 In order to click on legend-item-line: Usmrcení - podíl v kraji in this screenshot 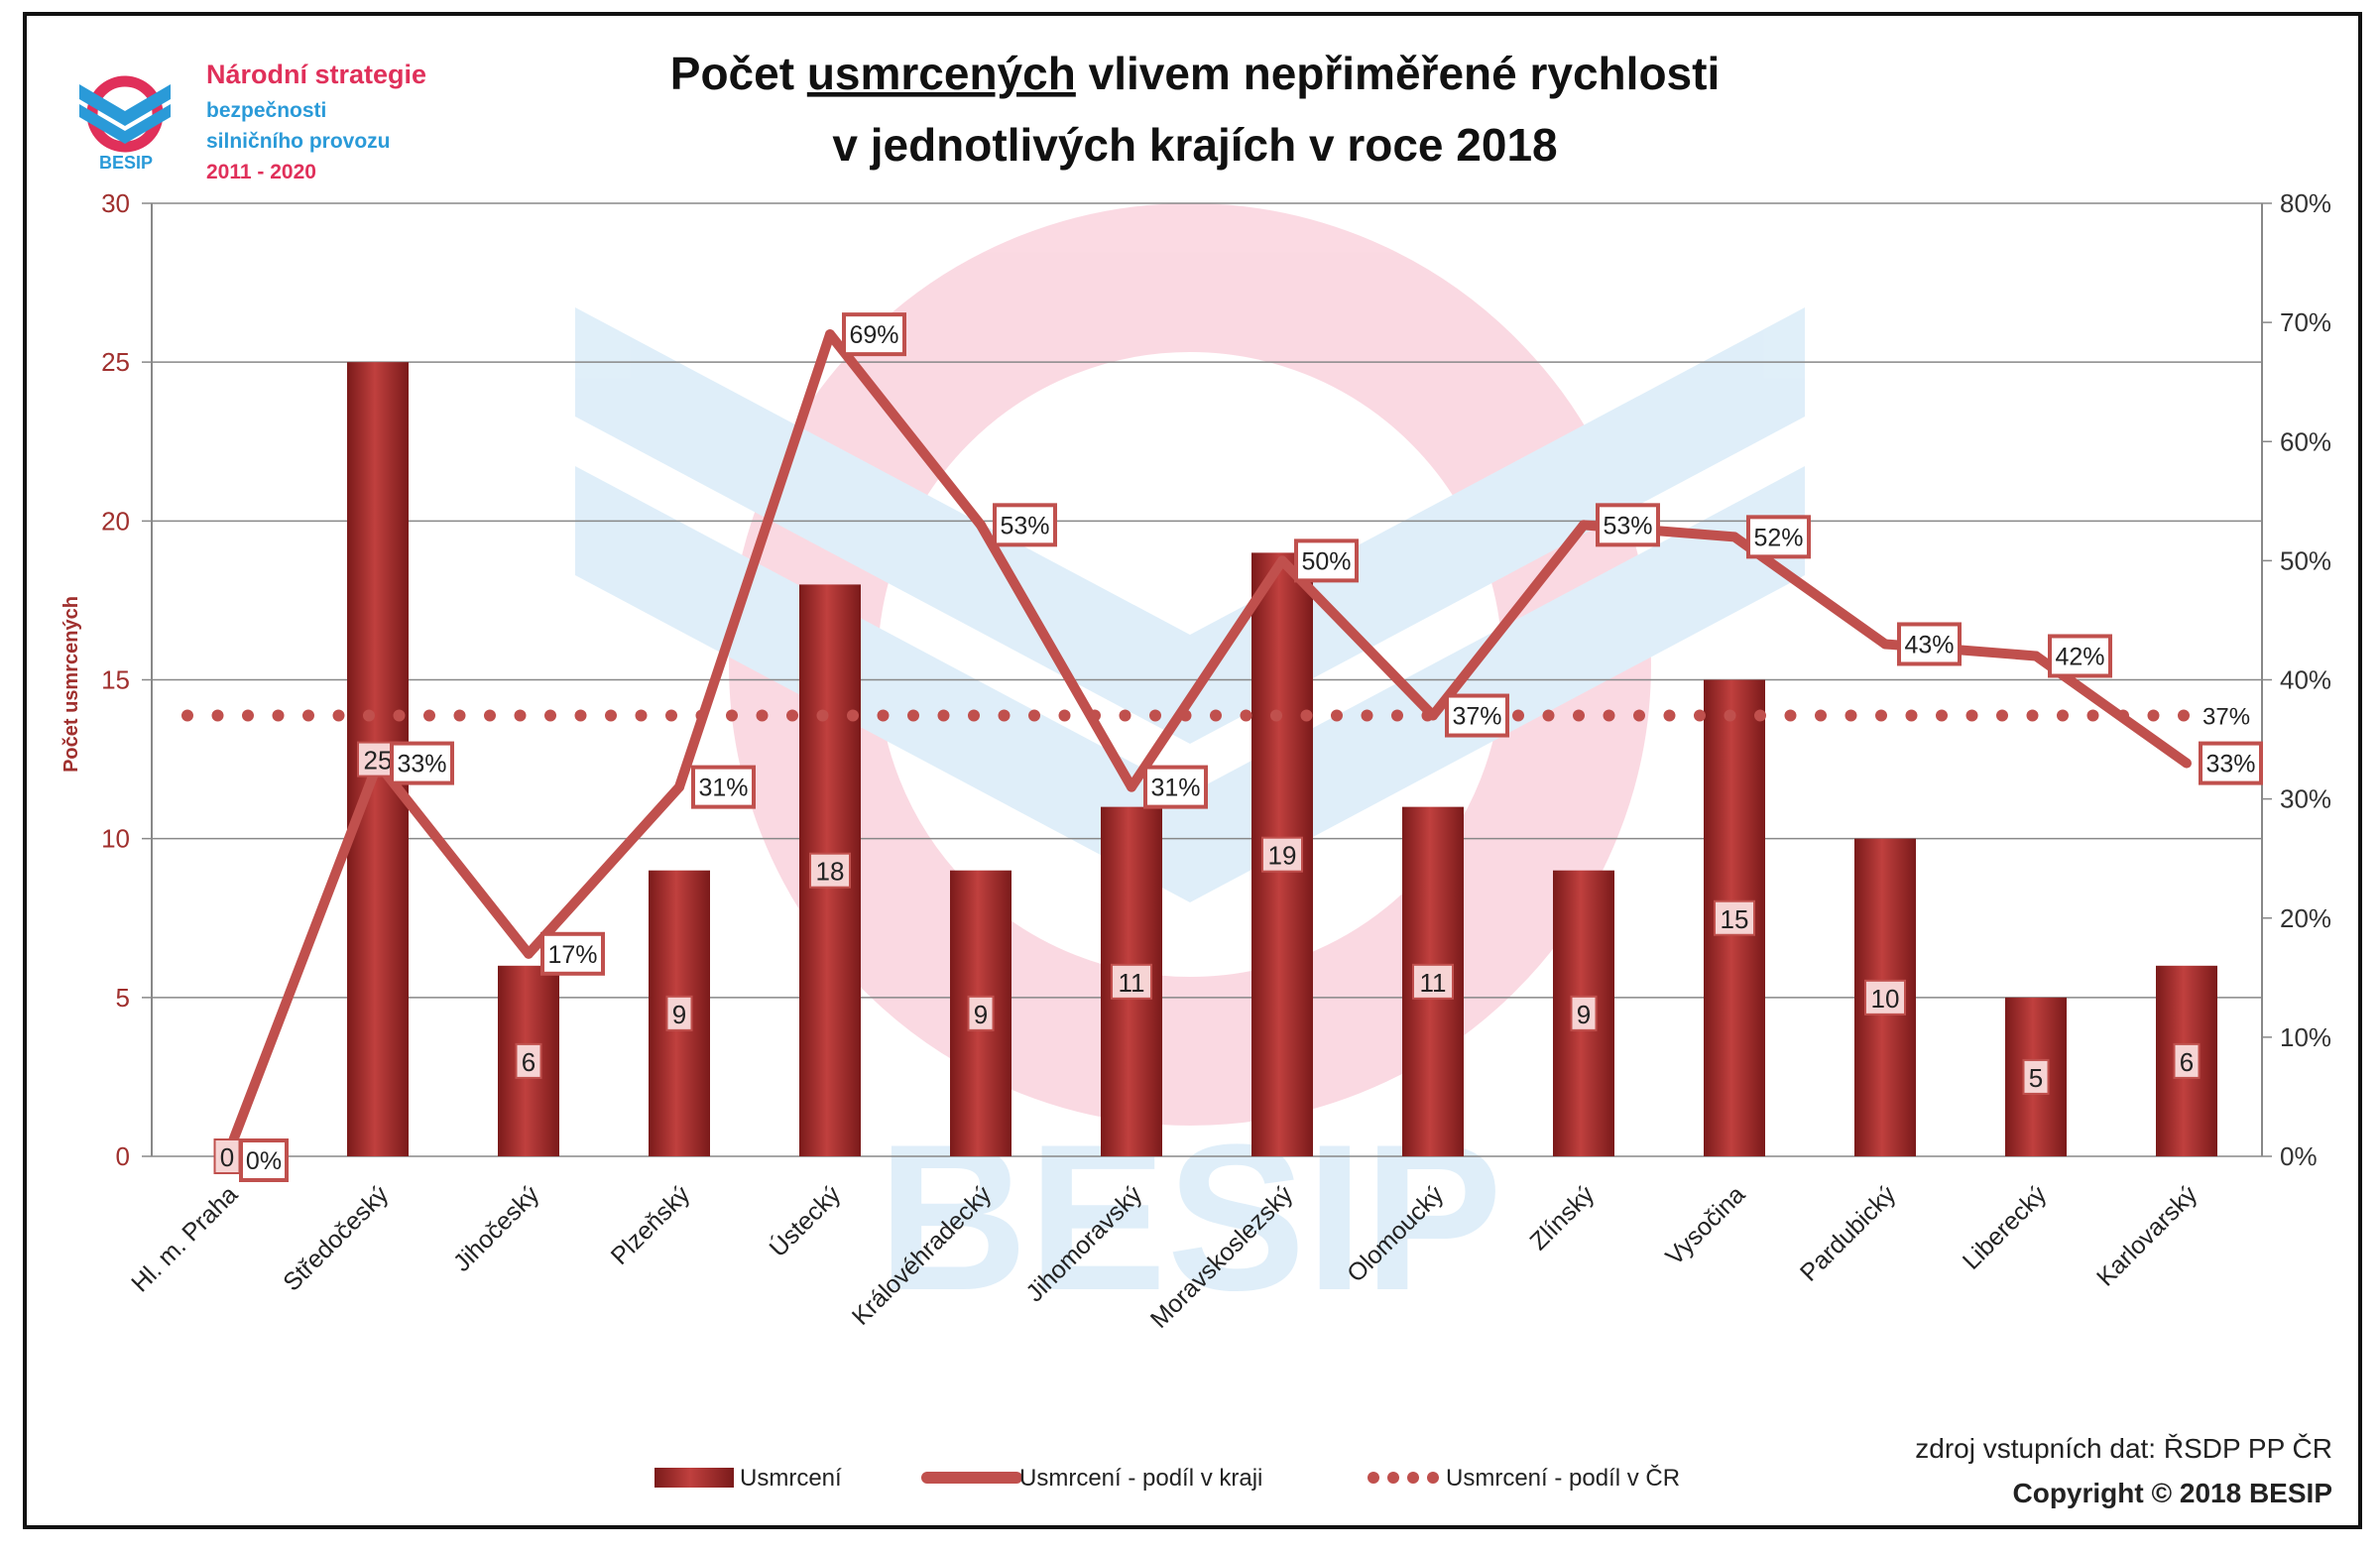, I will do `click(1091, 1478)`.